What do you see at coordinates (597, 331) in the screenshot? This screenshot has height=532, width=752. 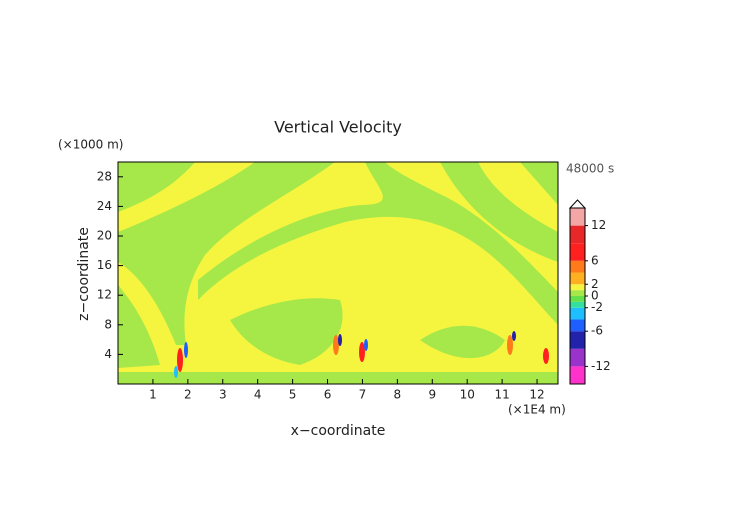 I see `colorbar-tick-label: -6` at bounding box center [597, 331].